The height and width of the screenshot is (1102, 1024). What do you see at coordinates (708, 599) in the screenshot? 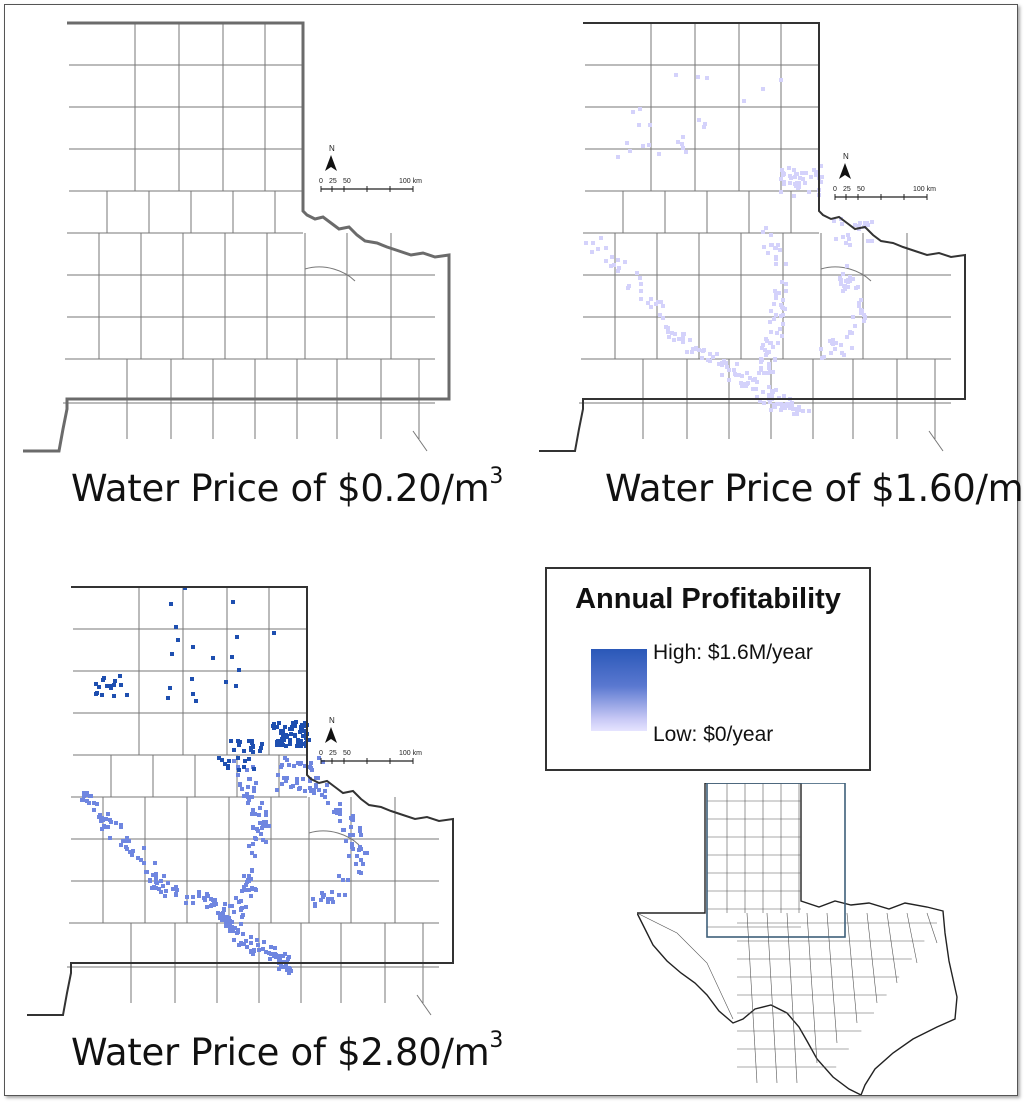
I see `legend-title: Annual Profitability` at bounding box center [708, 599].